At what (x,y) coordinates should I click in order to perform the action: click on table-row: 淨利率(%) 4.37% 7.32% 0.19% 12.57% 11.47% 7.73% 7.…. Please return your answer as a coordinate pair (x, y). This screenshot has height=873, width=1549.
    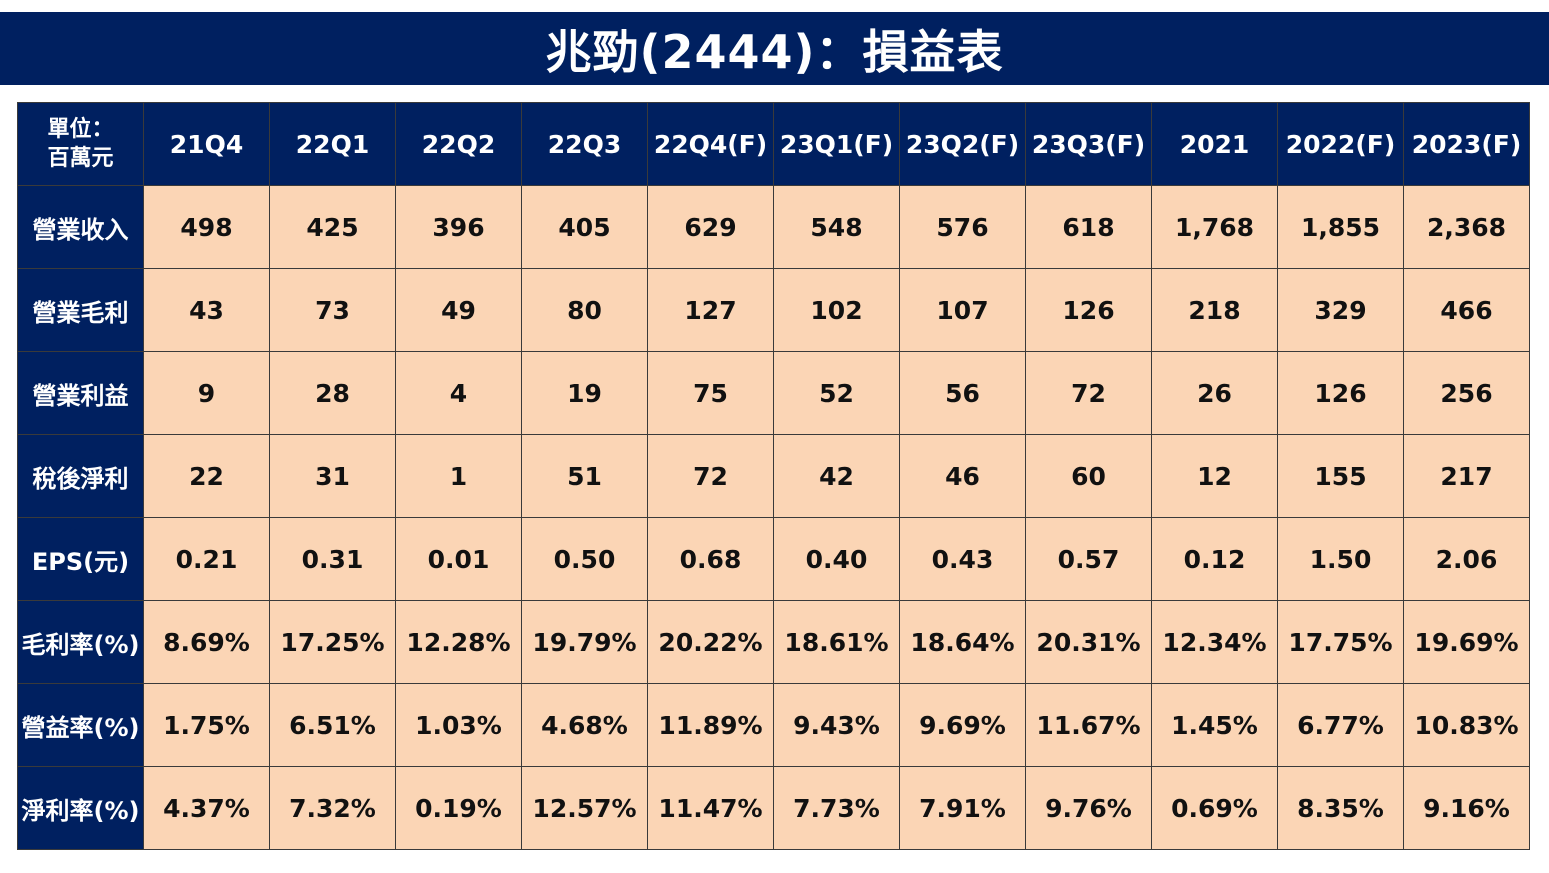
    Looking at the image, I should click on (773, 808).